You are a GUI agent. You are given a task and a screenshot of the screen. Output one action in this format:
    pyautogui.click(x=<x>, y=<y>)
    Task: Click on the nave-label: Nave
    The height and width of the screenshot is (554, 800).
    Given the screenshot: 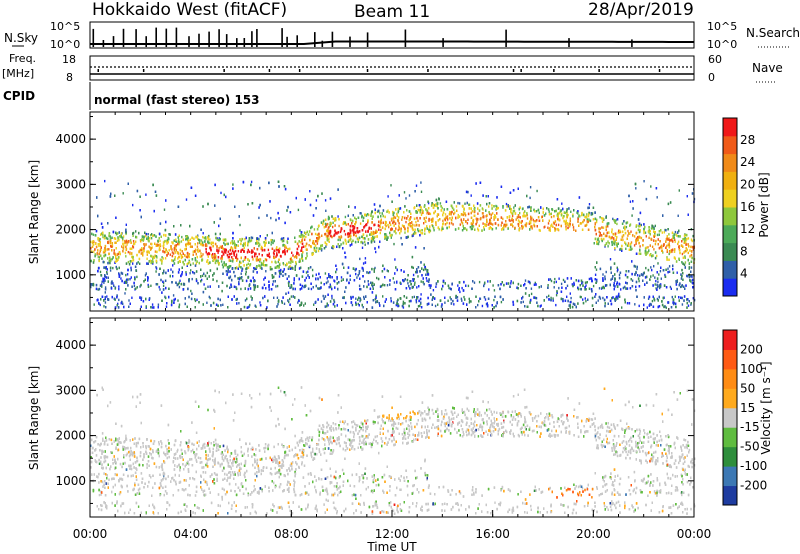 What is the action you would take?
    pyautogui.click(x=767, y=68)
    